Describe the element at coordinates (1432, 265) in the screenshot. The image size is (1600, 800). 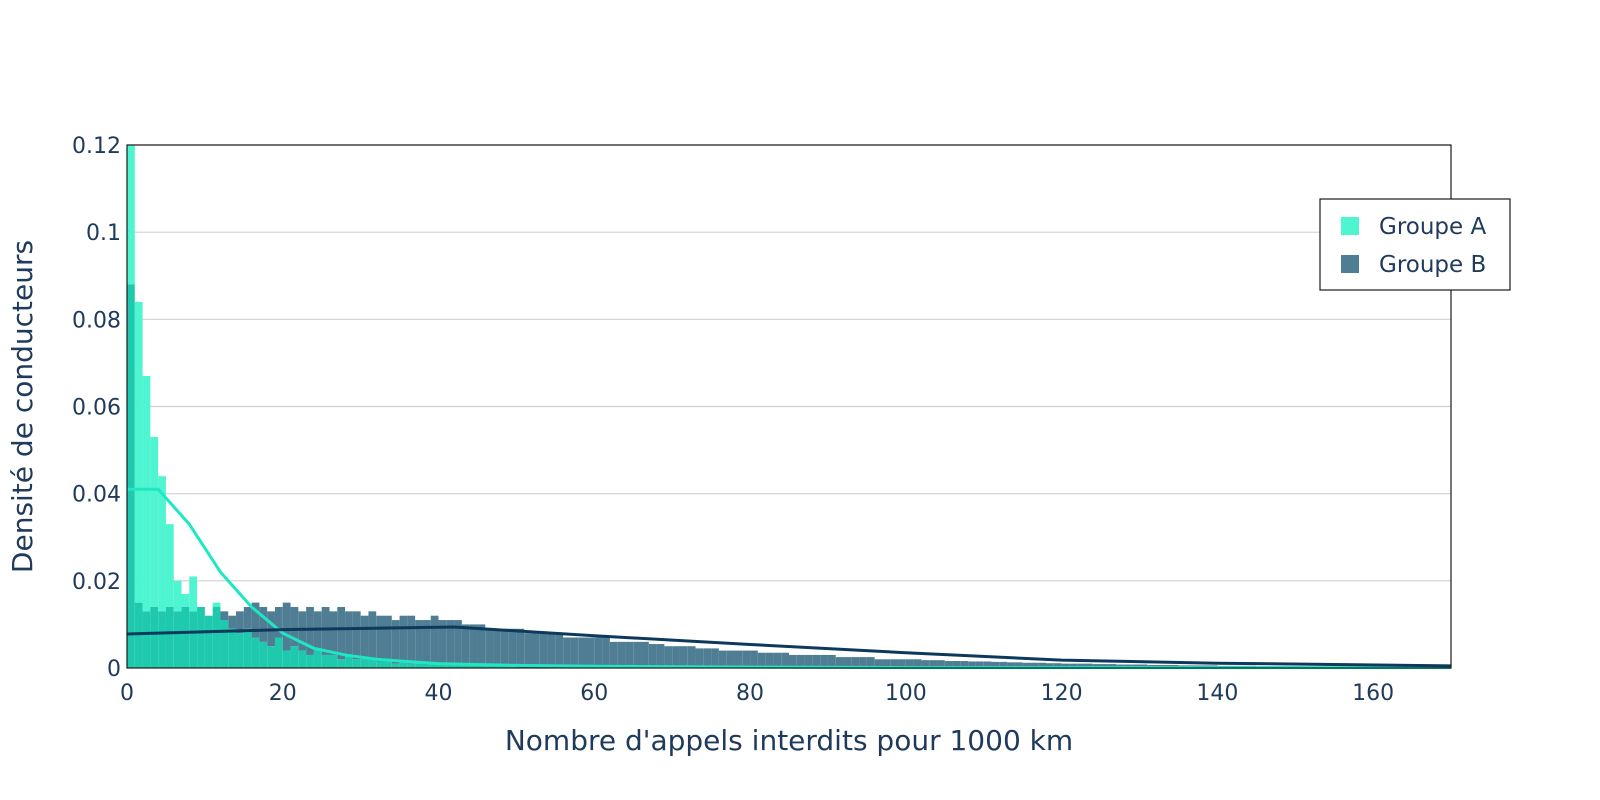
I see `legend-label: Groupe B` at that location.